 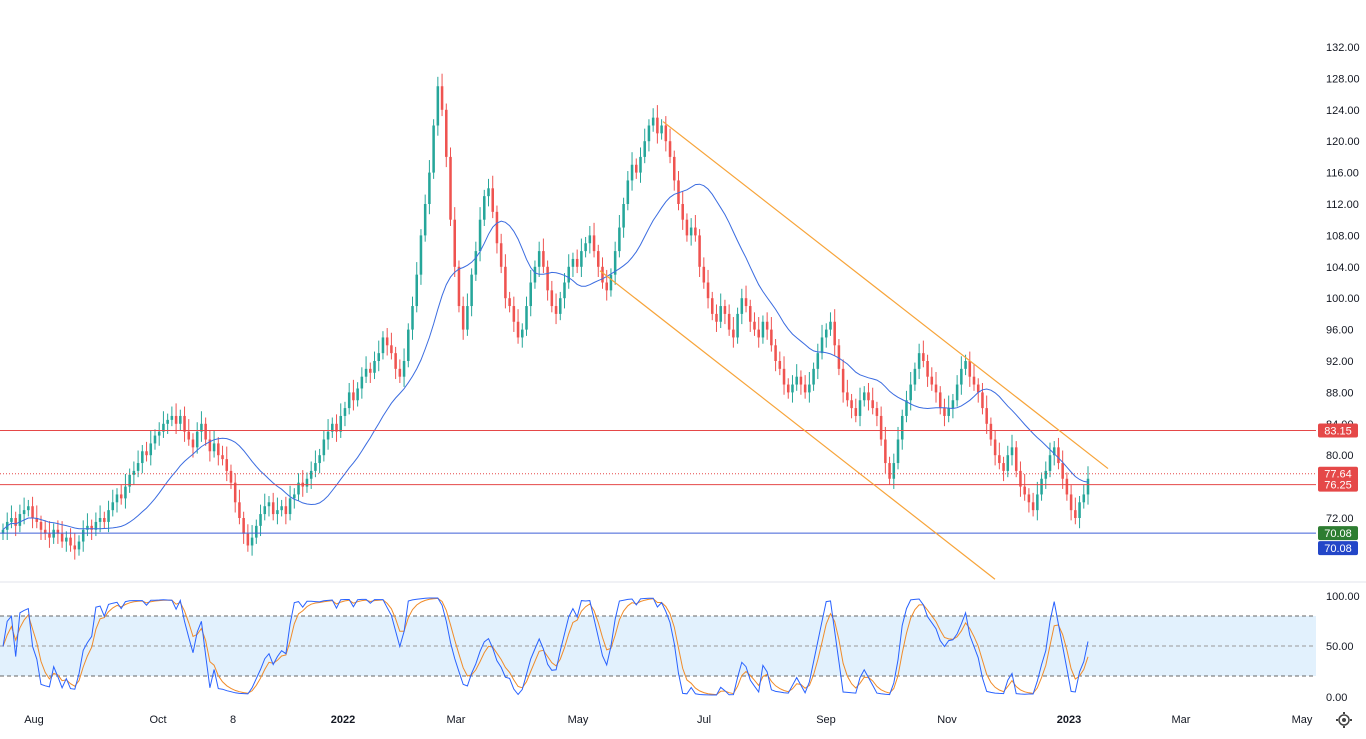 I want to click on price-tick-label: 124.00, so click(x=1343, y=111).